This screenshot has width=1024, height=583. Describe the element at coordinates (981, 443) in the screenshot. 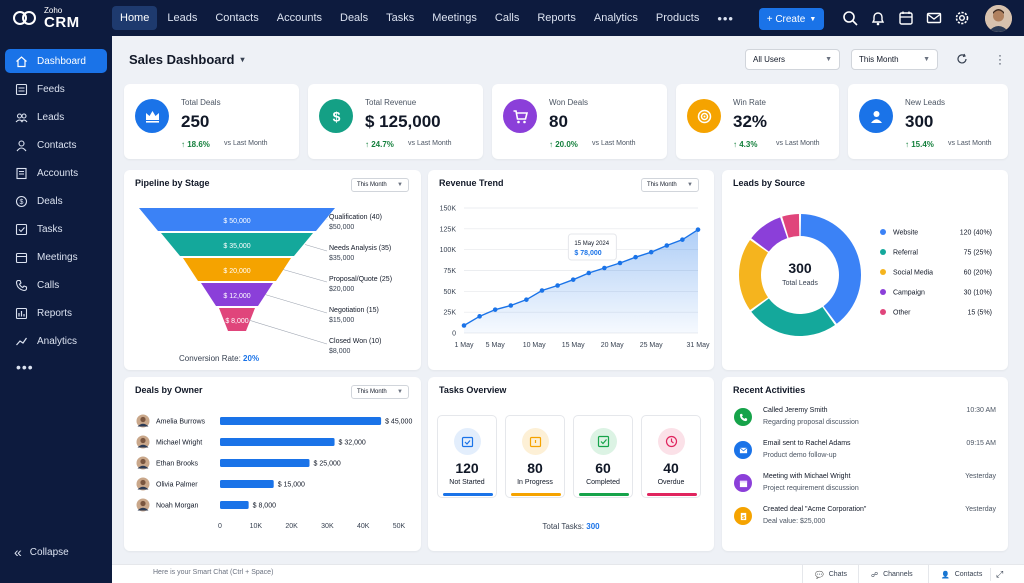

I see `activity-time: 09:15 AM` at that location.